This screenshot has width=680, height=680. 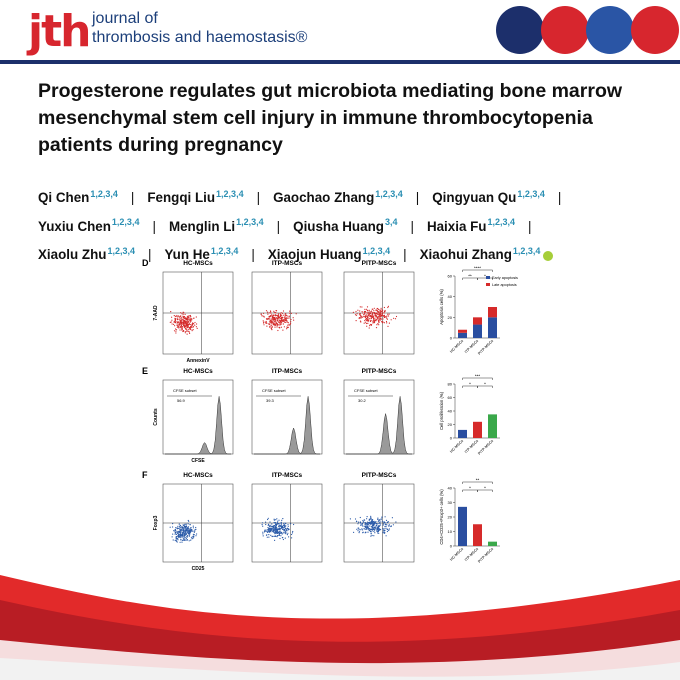 I want to click on gate-label: CFSE subset, so click(x=366, y=390).